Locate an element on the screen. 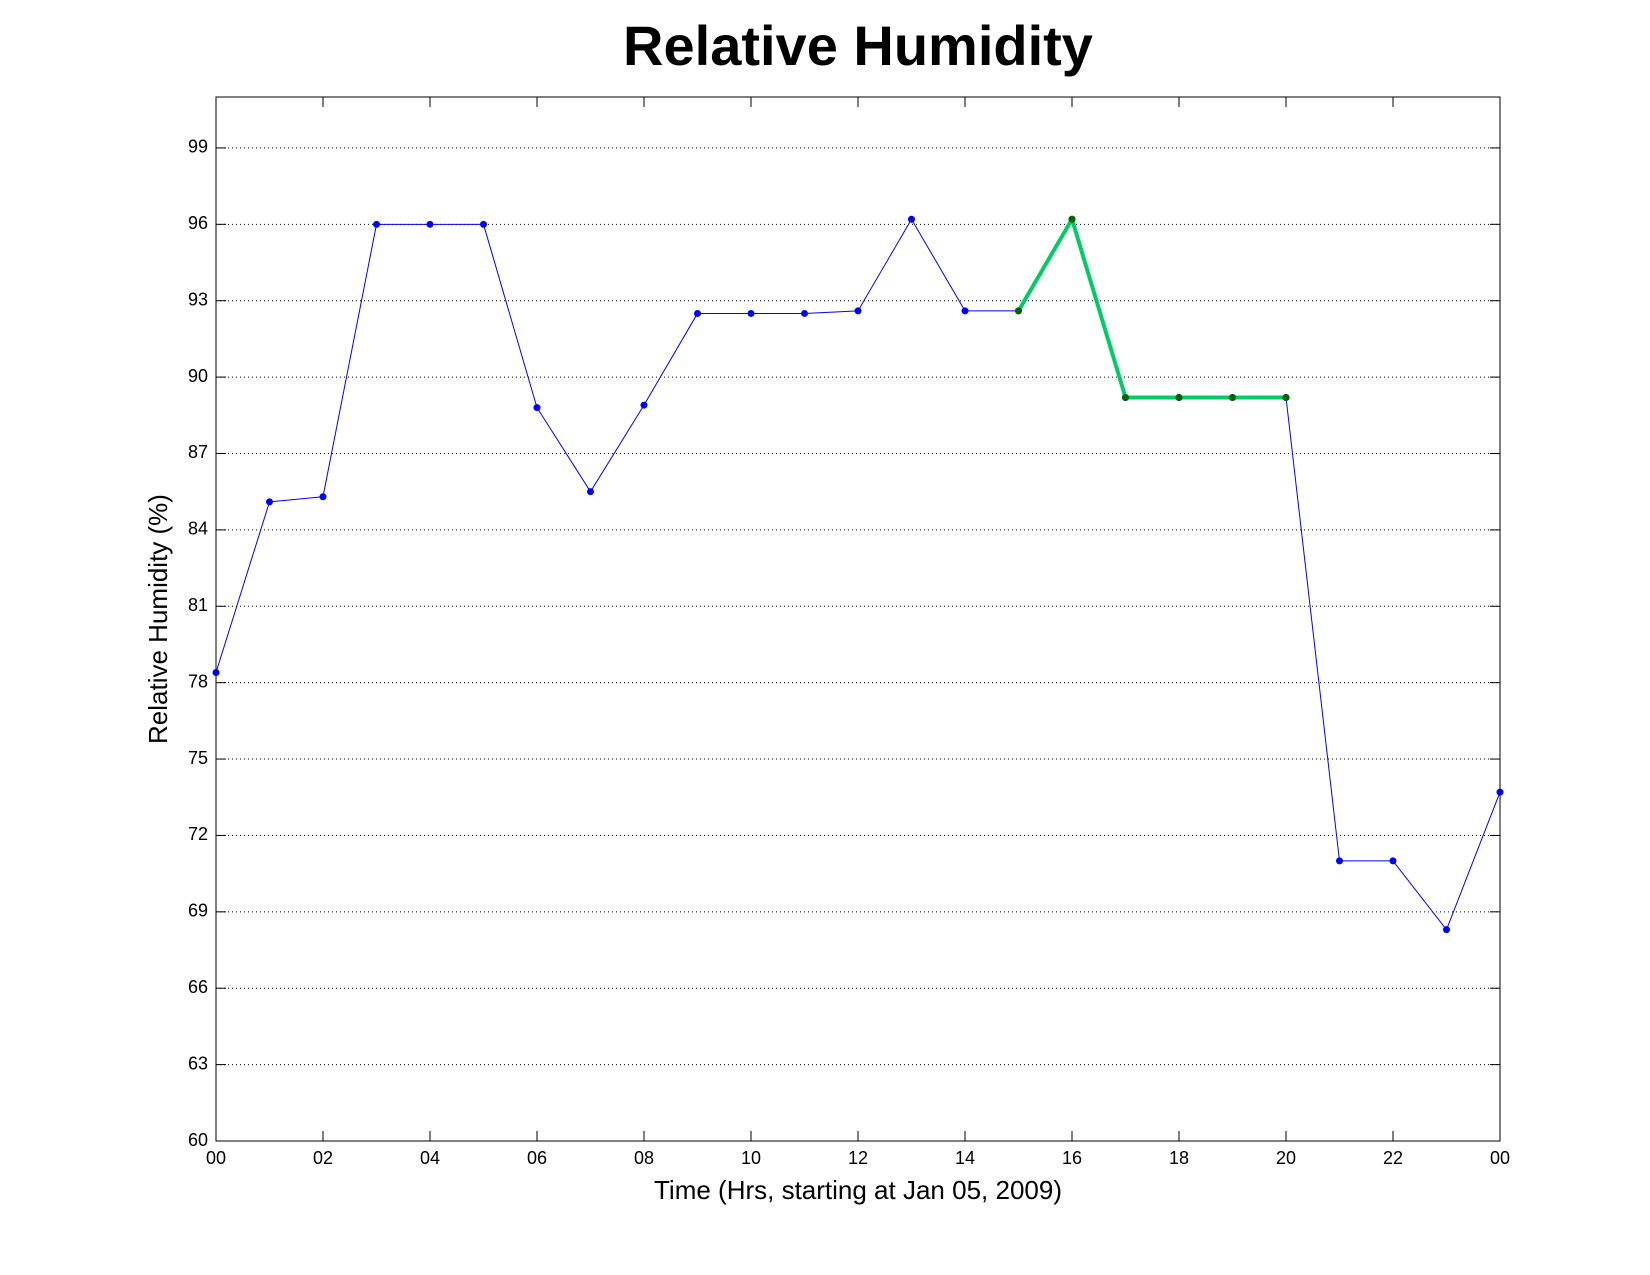 Image resolution: width=1650 pixels, height=1275 pixels. x-tick-label: 14 is located at coordinates (965, 1158).